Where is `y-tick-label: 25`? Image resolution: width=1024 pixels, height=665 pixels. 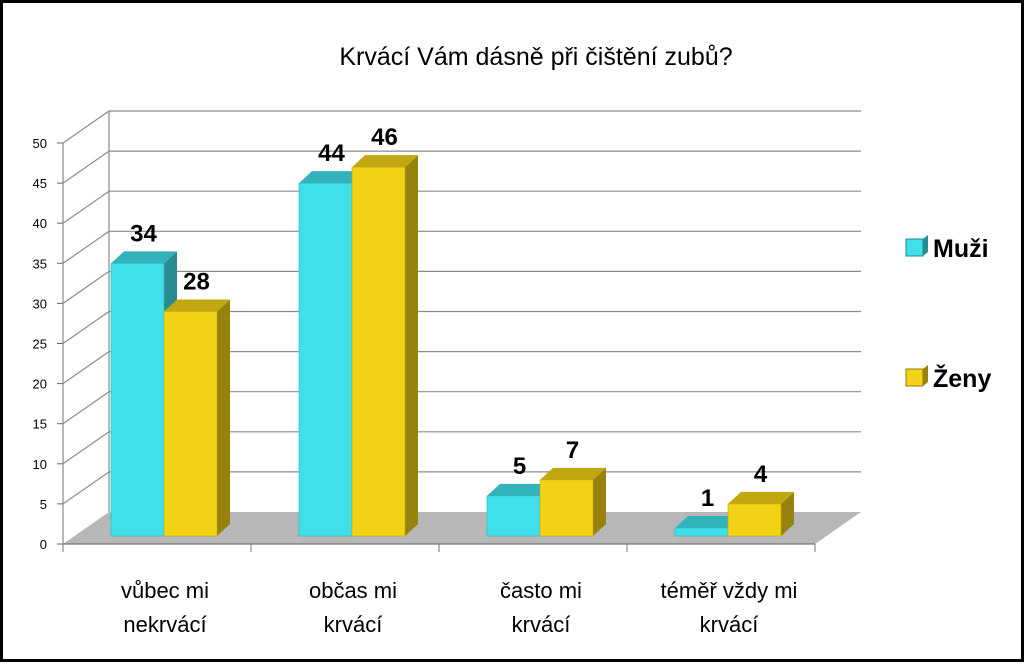 y-tick-label: 25 is located at coordinates (40, 344).